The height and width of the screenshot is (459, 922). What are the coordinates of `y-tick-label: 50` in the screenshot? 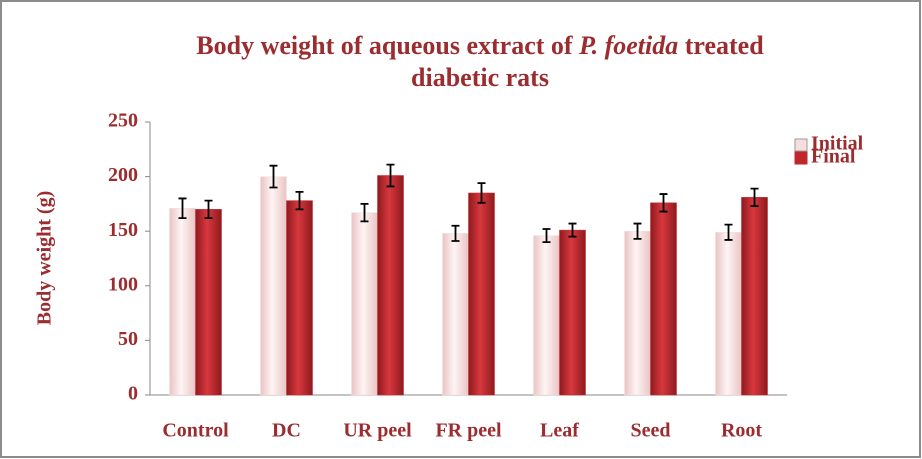 It's located at (128, 339).